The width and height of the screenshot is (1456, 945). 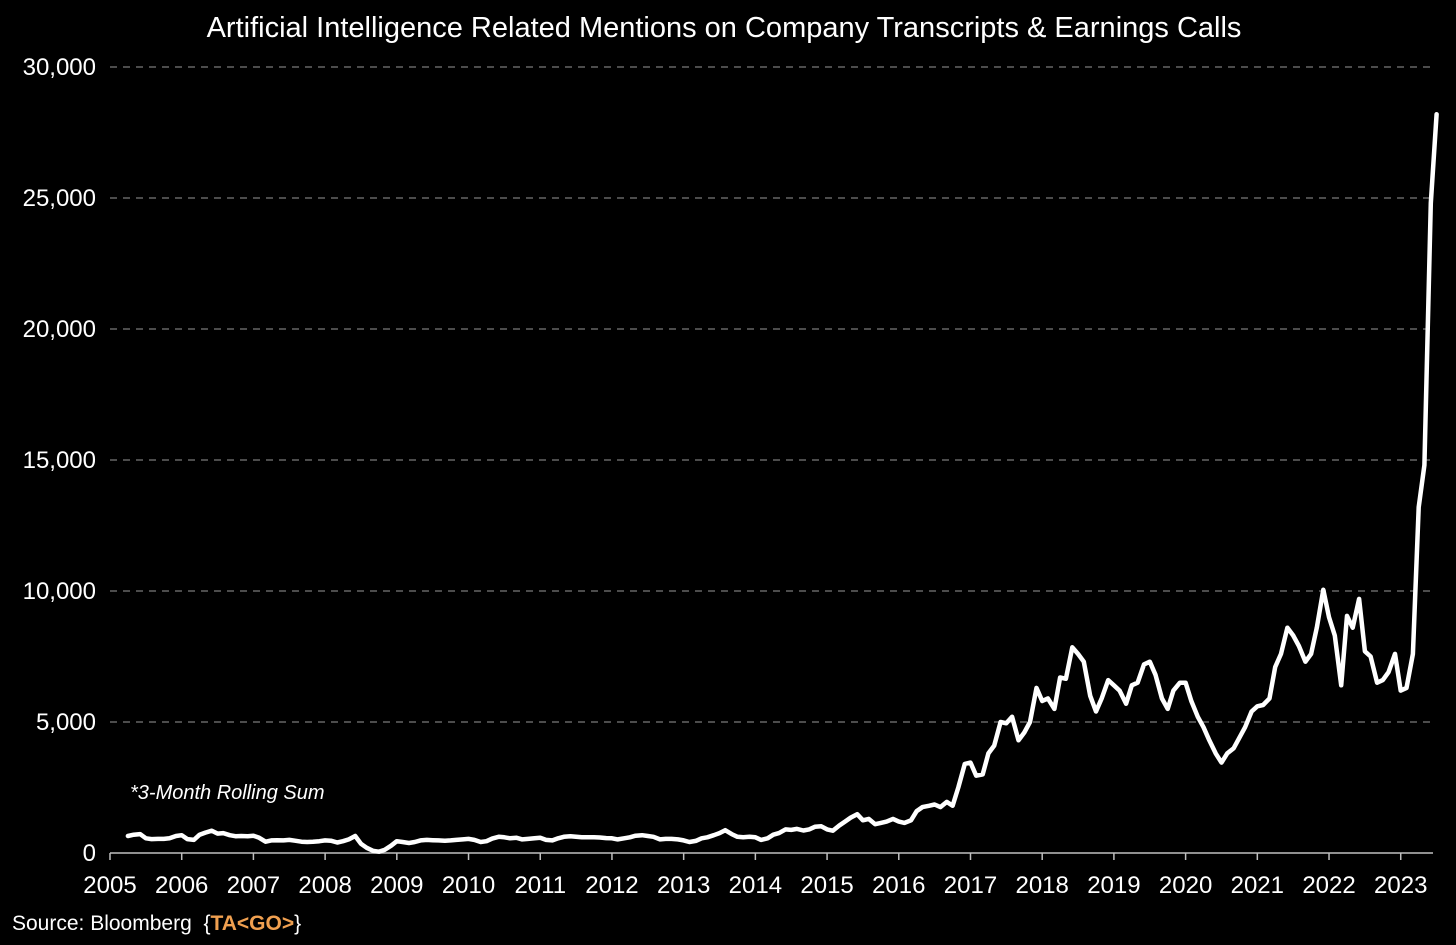 What do you see at coordinates (89, 853) in the screenshot?
I see `y-tick-label: 0` at bounding box center [89, 853].